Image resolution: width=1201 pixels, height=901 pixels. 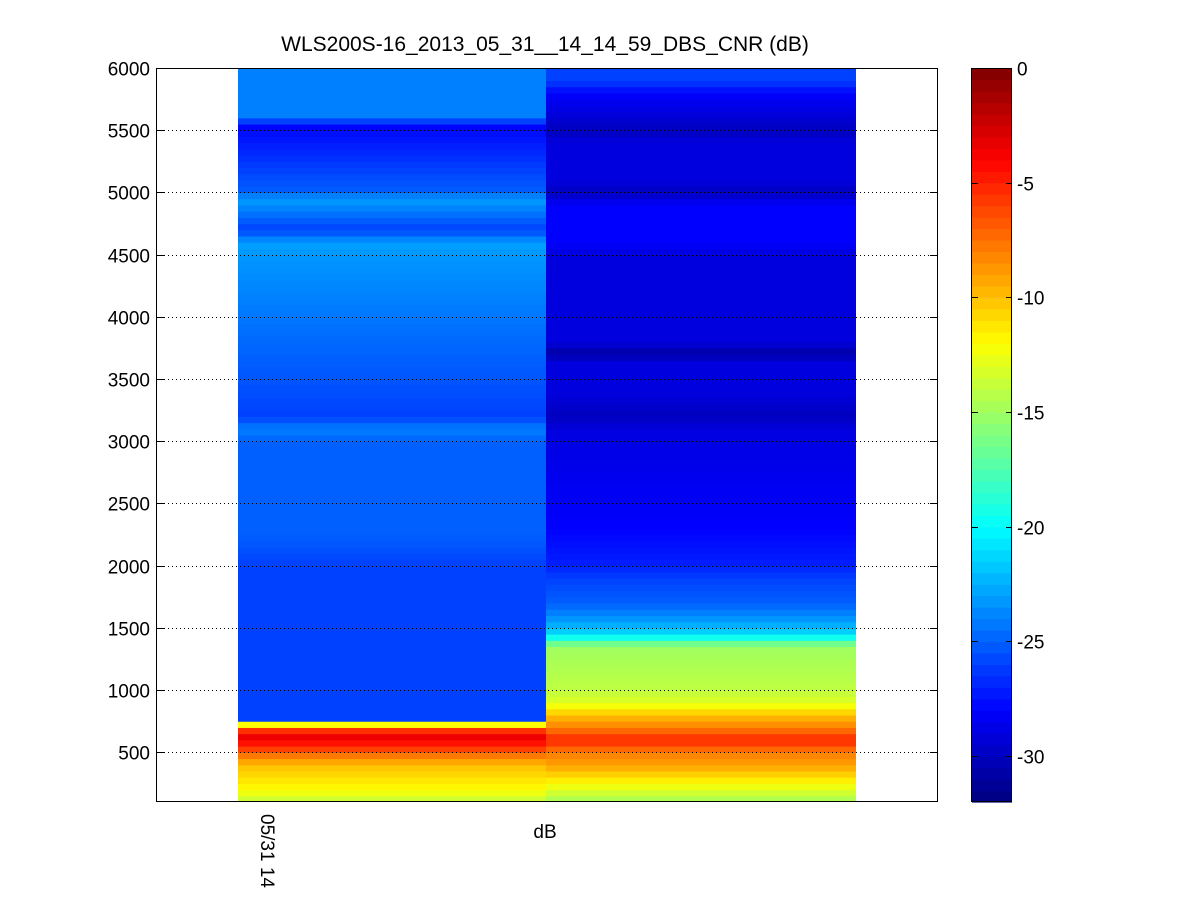 What do you see at coordinates (1030, 299) in the screenshot?
I see `colorbar-tick-label: -10` at bounding box center [1030, 299].